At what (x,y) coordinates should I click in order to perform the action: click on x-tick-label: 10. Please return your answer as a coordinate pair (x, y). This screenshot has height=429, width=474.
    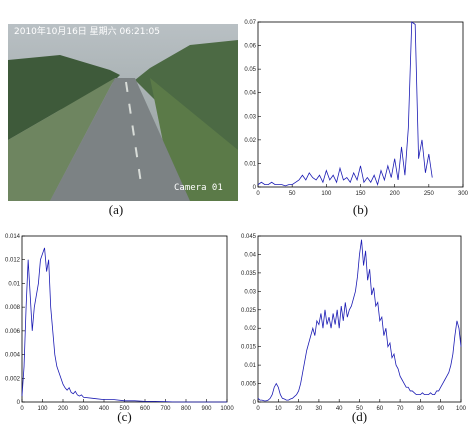
    Looking at the image, I should click on (278, 409).